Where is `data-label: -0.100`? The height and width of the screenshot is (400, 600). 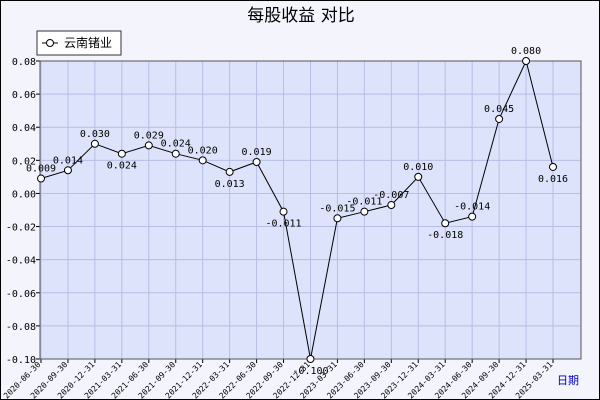 data-label: -0.100 is located at coordinates (310, 371).